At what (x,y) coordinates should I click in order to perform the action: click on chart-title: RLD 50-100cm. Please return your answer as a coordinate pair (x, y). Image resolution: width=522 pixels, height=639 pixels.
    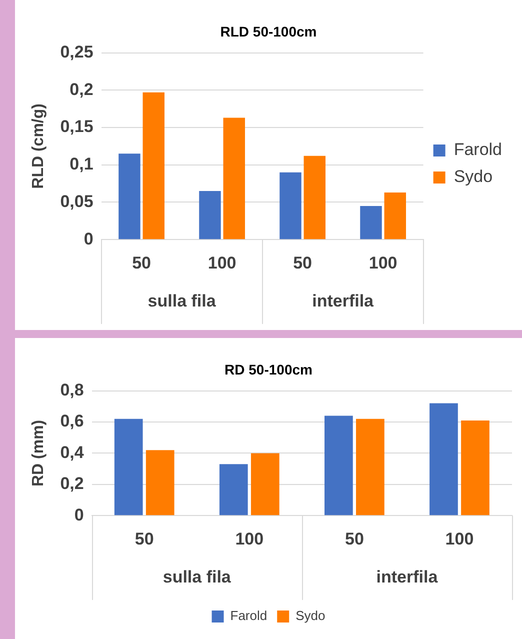
    Looking at the image, I should click on (268, 31).